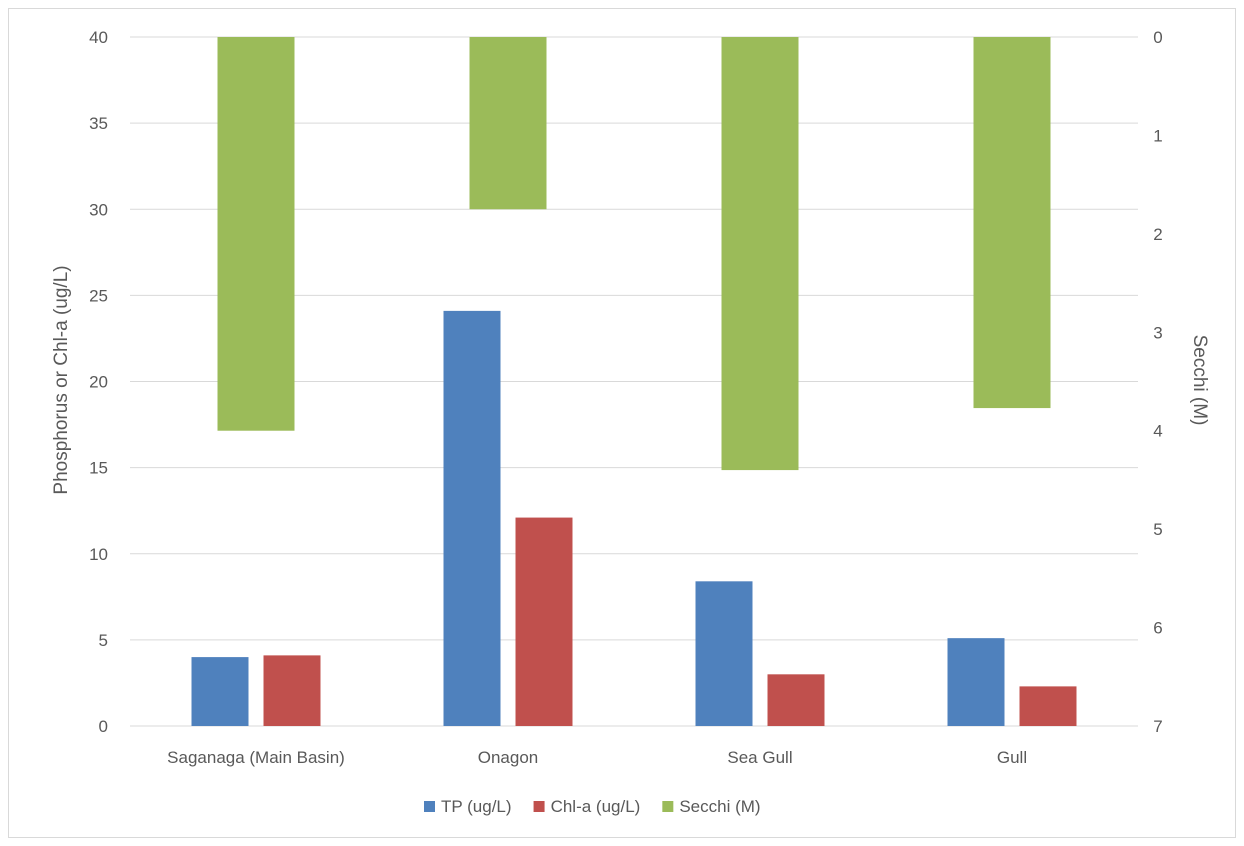  What do you see at coordinates (98, 123) in the screenshot?
I see `y-tick-label: 35` at bounding box center [98, 123].